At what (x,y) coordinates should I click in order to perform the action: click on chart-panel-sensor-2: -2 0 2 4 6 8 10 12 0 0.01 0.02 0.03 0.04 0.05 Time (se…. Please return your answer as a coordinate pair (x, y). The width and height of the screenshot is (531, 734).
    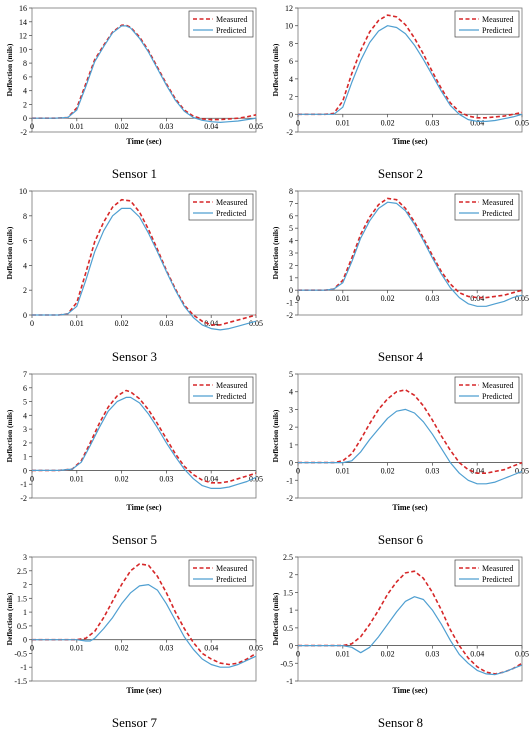
    Looking at the image, I should click on (399, 93).